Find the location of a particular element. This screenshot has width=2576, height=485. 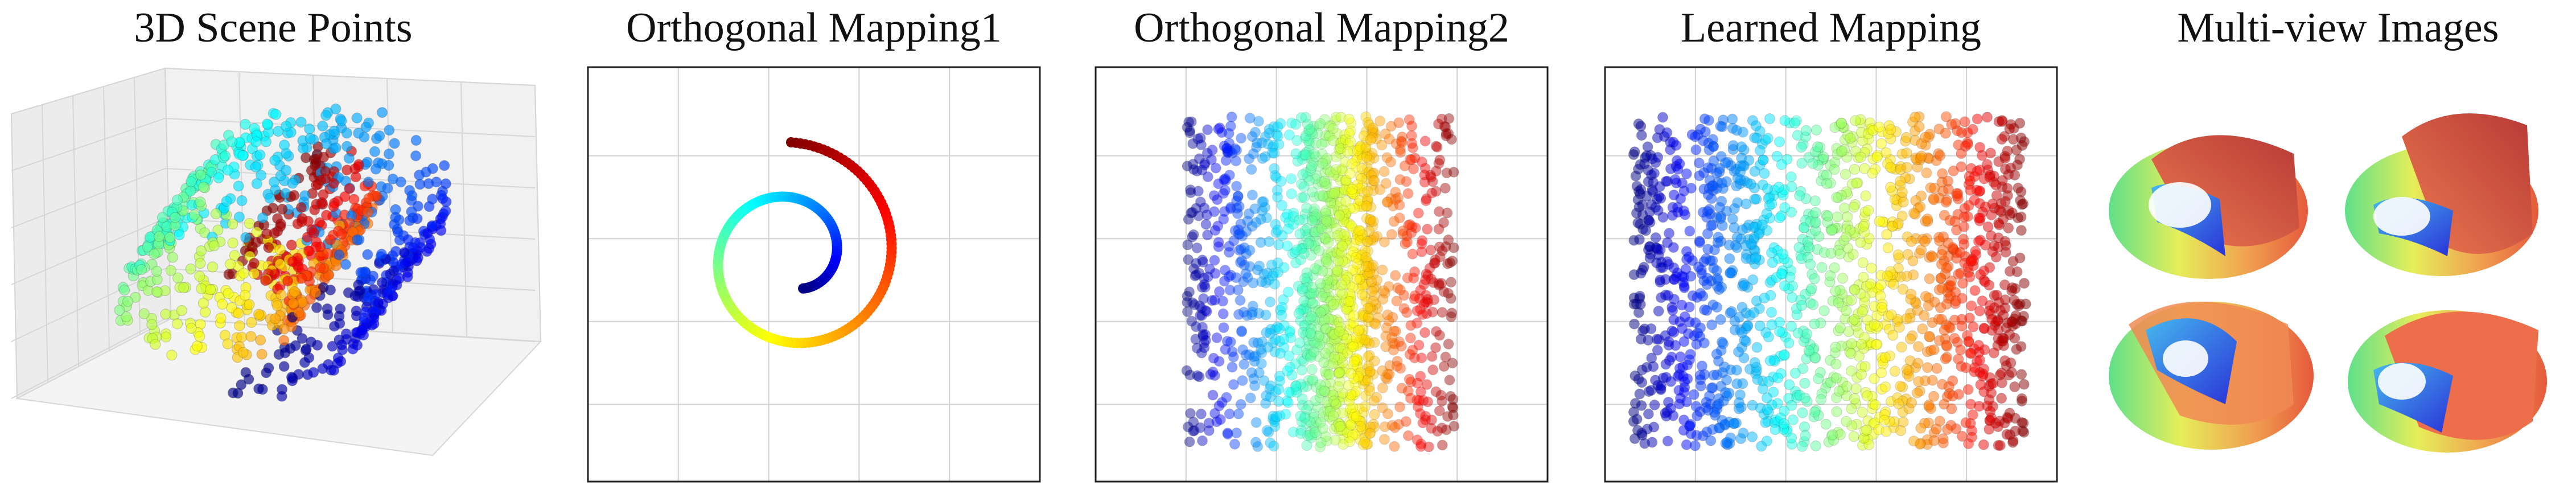

panel-title-orthogonal-mapping1: Orthogonal Mapping1 is located at coordinates (814, 28).